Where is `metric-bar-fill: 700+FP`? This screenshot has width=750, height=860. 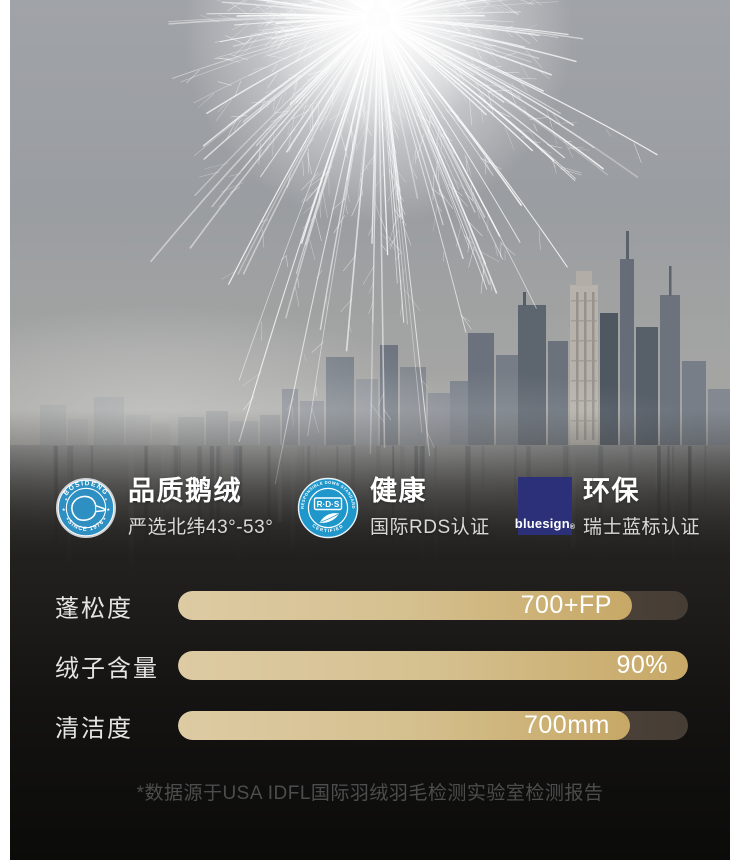 metric-bar-fill: 700+FP is located at coordinates (405, 605).